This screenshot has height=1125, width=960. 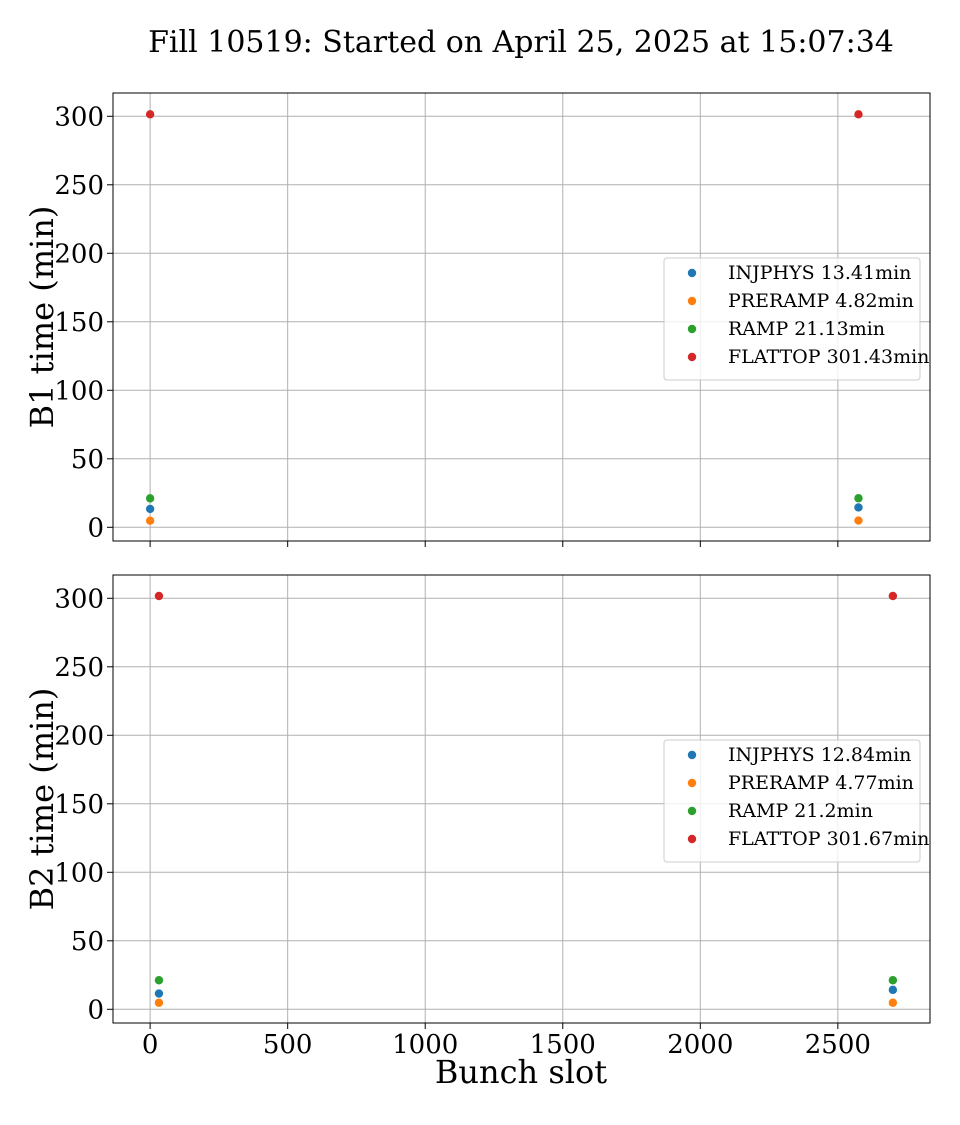 I want to click on x-axis-label: Bunch slot, so click(x=521, y=1072).